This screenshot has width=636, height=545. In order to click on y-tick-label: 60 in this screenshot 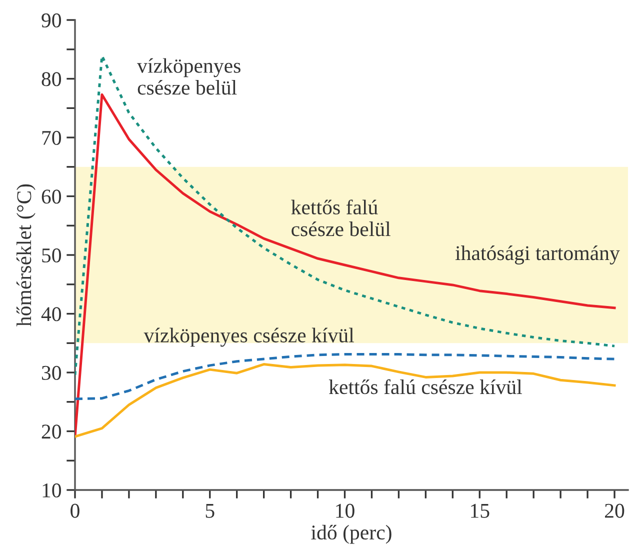, I will do `click(52, 197)`.